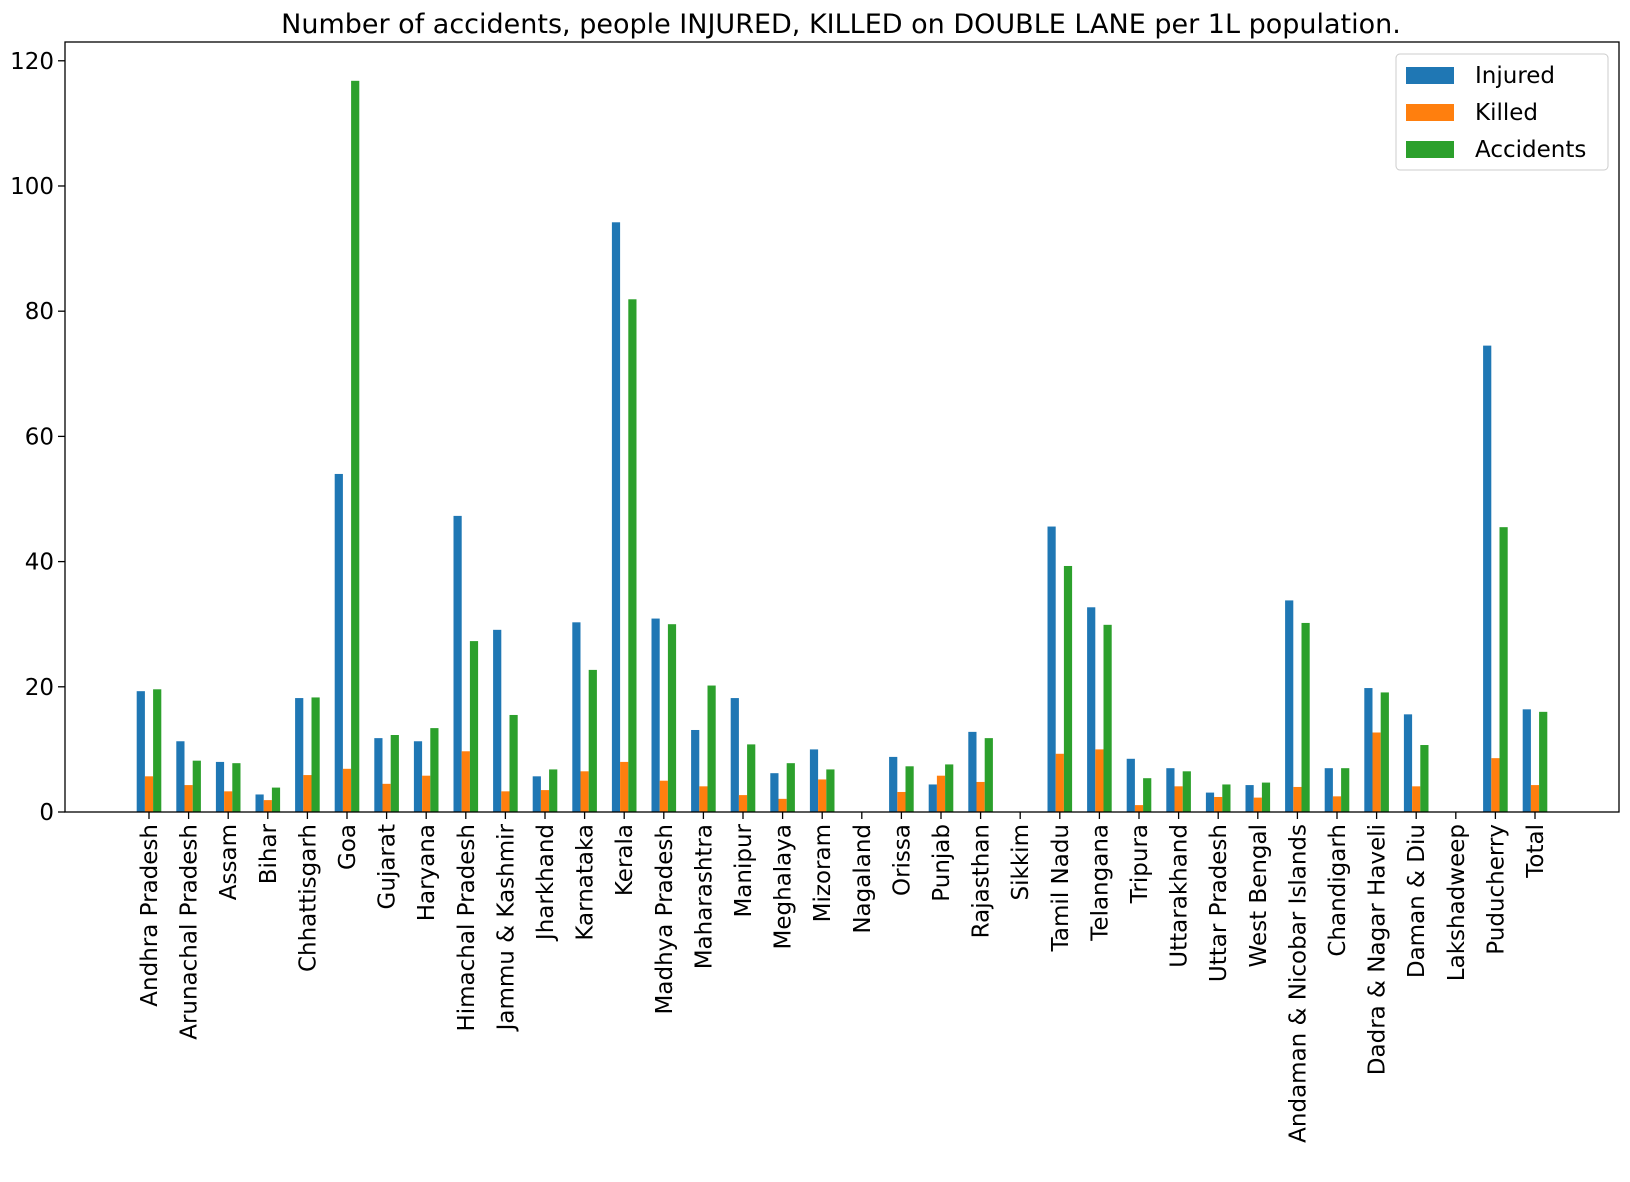 This screenshot has width=1630, height=1182. I want to click on bar-injured-jharkhand, so click(536, 794).